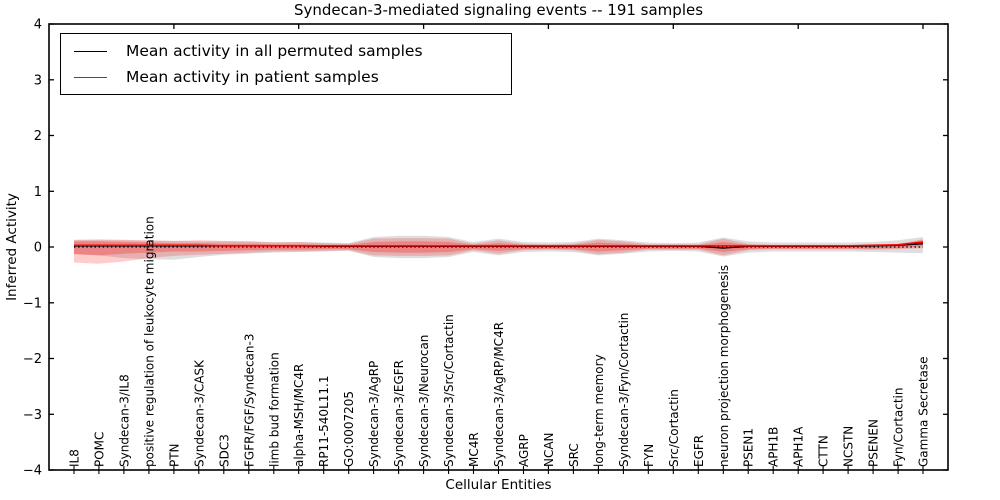 The width and height of the screenshot is (1000, 500). Describe the element at coordinates (32, 303) in the screenshot. I see `svg-text: −1` at that location.